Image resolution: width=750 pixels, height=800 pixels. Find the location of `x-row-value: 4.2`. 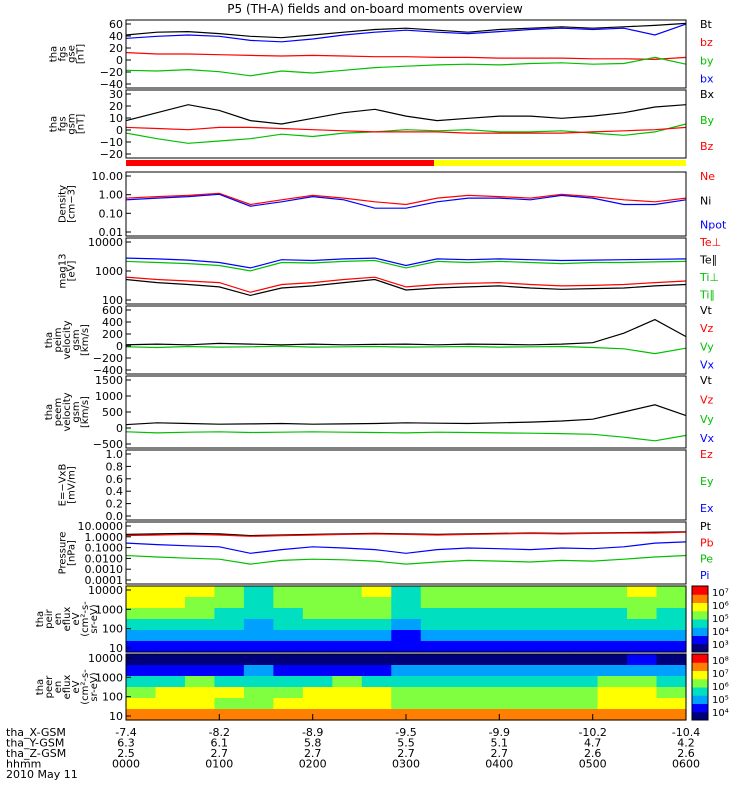

x-row-value: 4.2 is located at coordinates (686, 743).